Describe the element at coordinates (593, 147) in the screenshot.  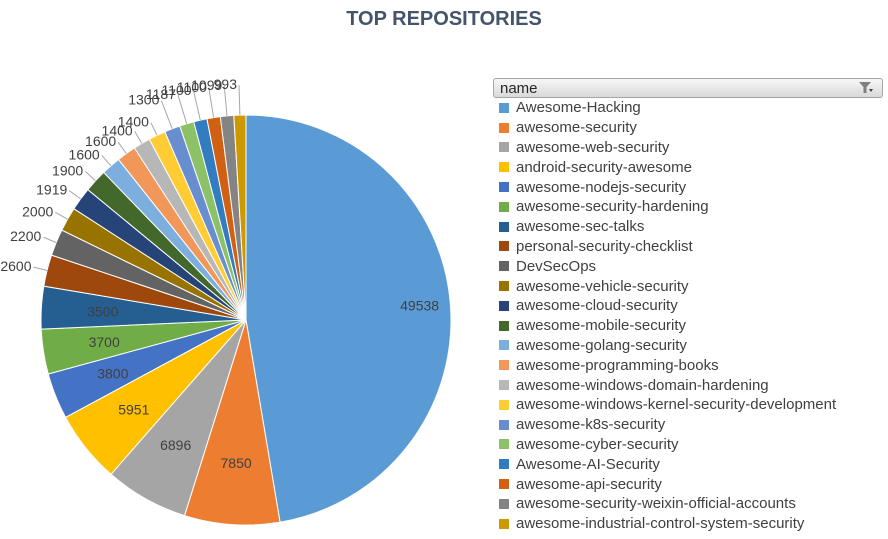
I see `legend-label: awesome-web-security` at that location.